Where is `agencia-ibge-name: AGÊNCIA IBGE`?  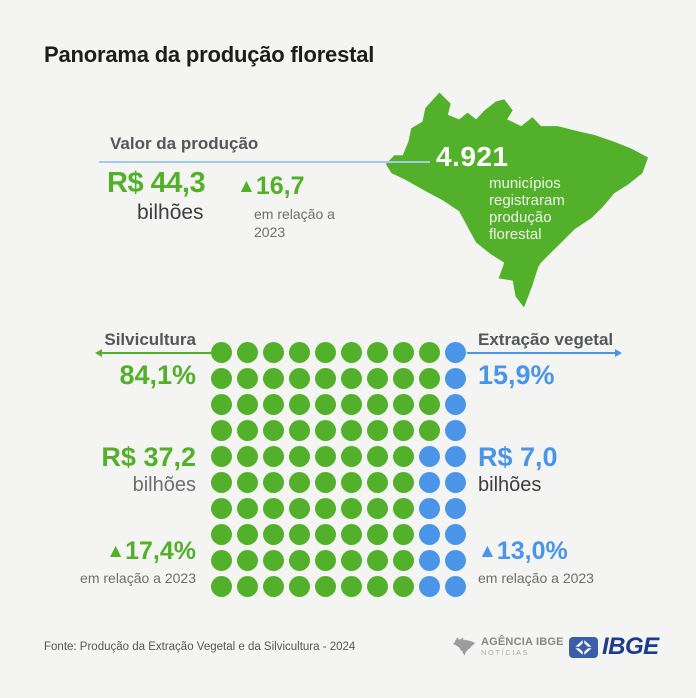
agencia-ibge-name: AGÊNCIA IBGE is located at coordinates (522, 642).